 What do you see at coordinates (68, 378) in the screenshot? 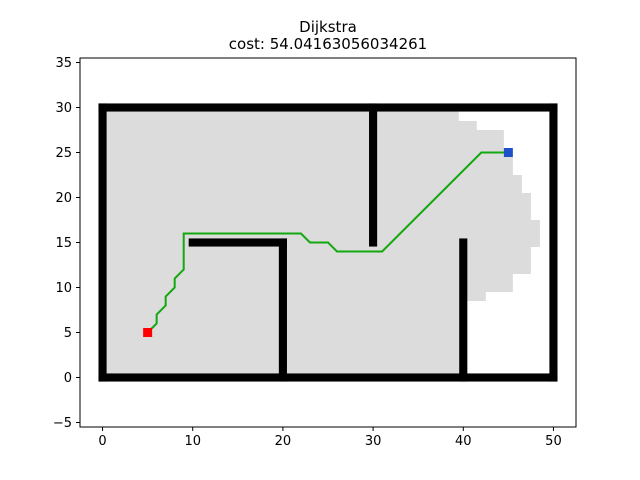
I see `y-tick-label-0: 0` at bounding box center [68, 378].